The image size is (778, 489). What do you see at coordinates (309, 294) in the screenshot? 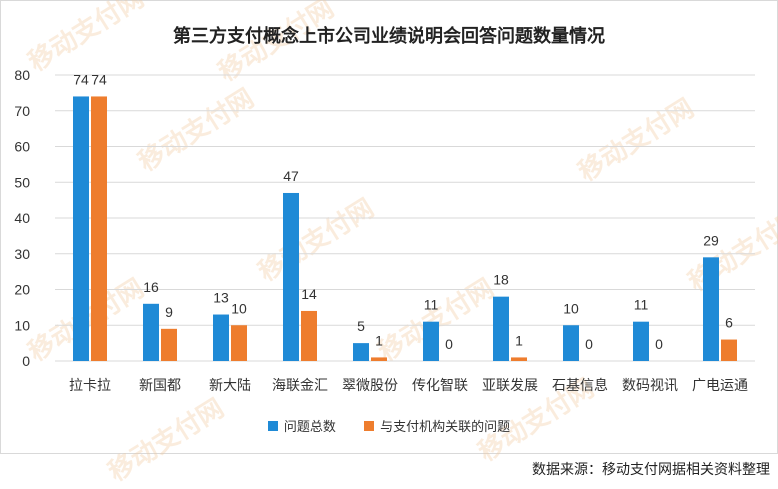
I see `data-label-payment: 14` at bounding box center [309, 294].